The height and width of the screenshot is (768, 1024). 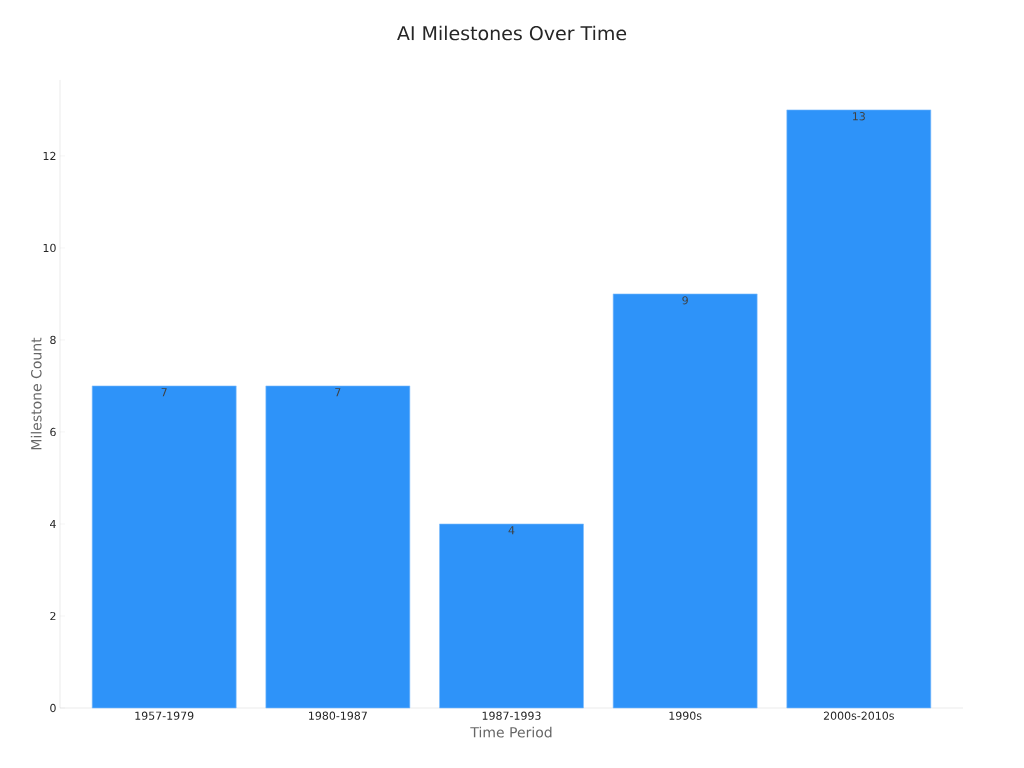 I want to click on x-tick-label: 1990s, so click(x=685, y=715).